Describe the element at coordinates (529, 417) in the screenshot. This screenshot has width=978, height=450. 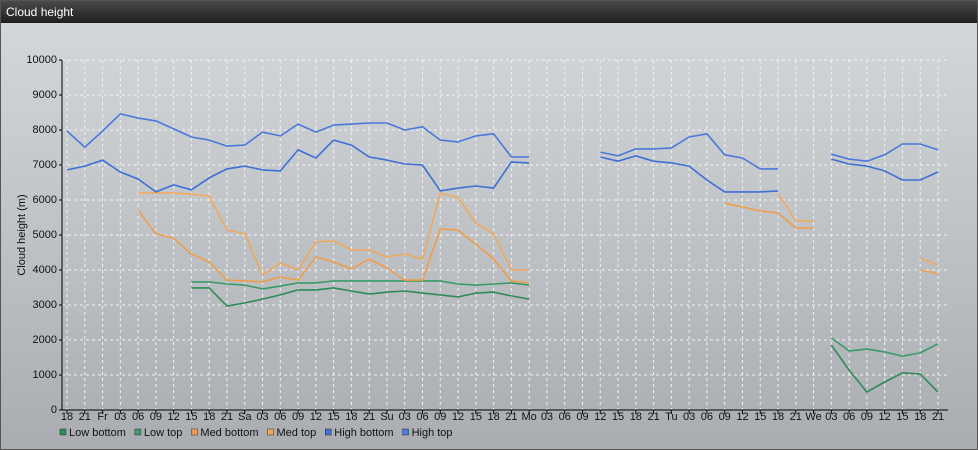
I see `x-tick-label: Mo` at that location.